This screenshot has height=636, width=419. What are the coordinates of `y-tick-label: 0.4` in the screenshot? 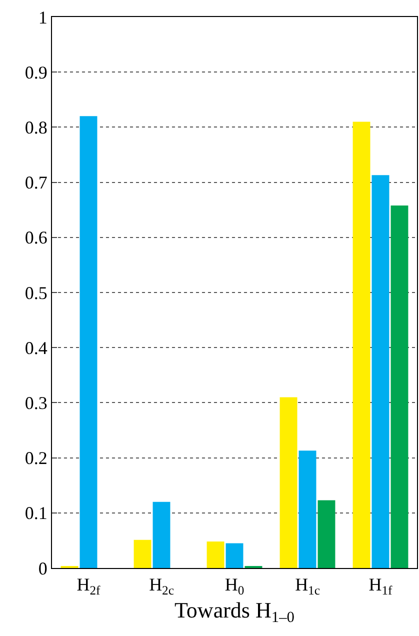 It's located at (36, 348).